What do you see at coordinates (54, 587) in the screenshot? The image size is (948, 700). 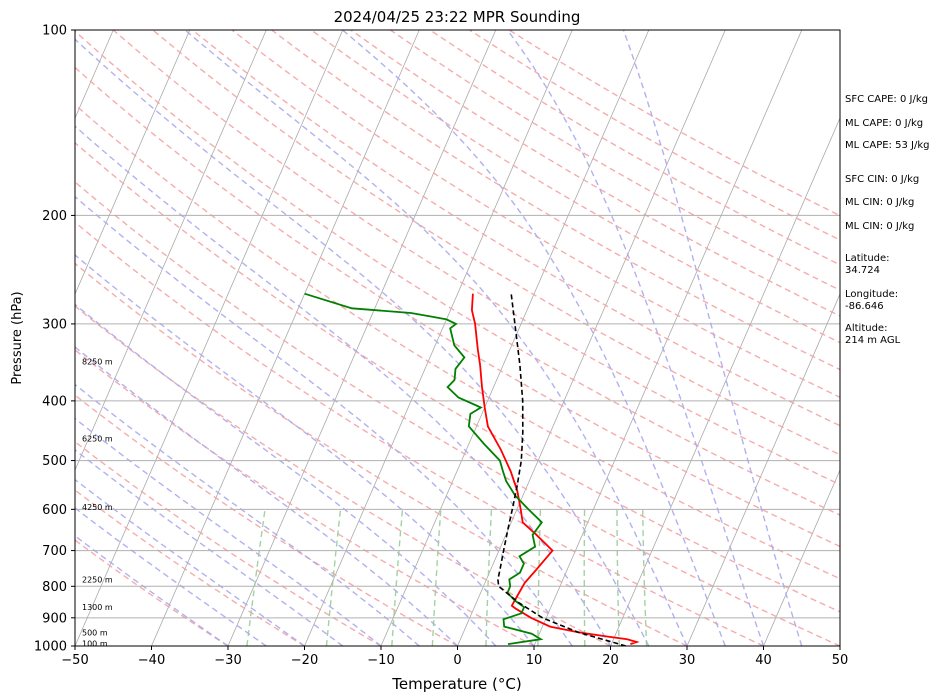 I see `y-tick-label: 800` at bounding box center [54, 587].